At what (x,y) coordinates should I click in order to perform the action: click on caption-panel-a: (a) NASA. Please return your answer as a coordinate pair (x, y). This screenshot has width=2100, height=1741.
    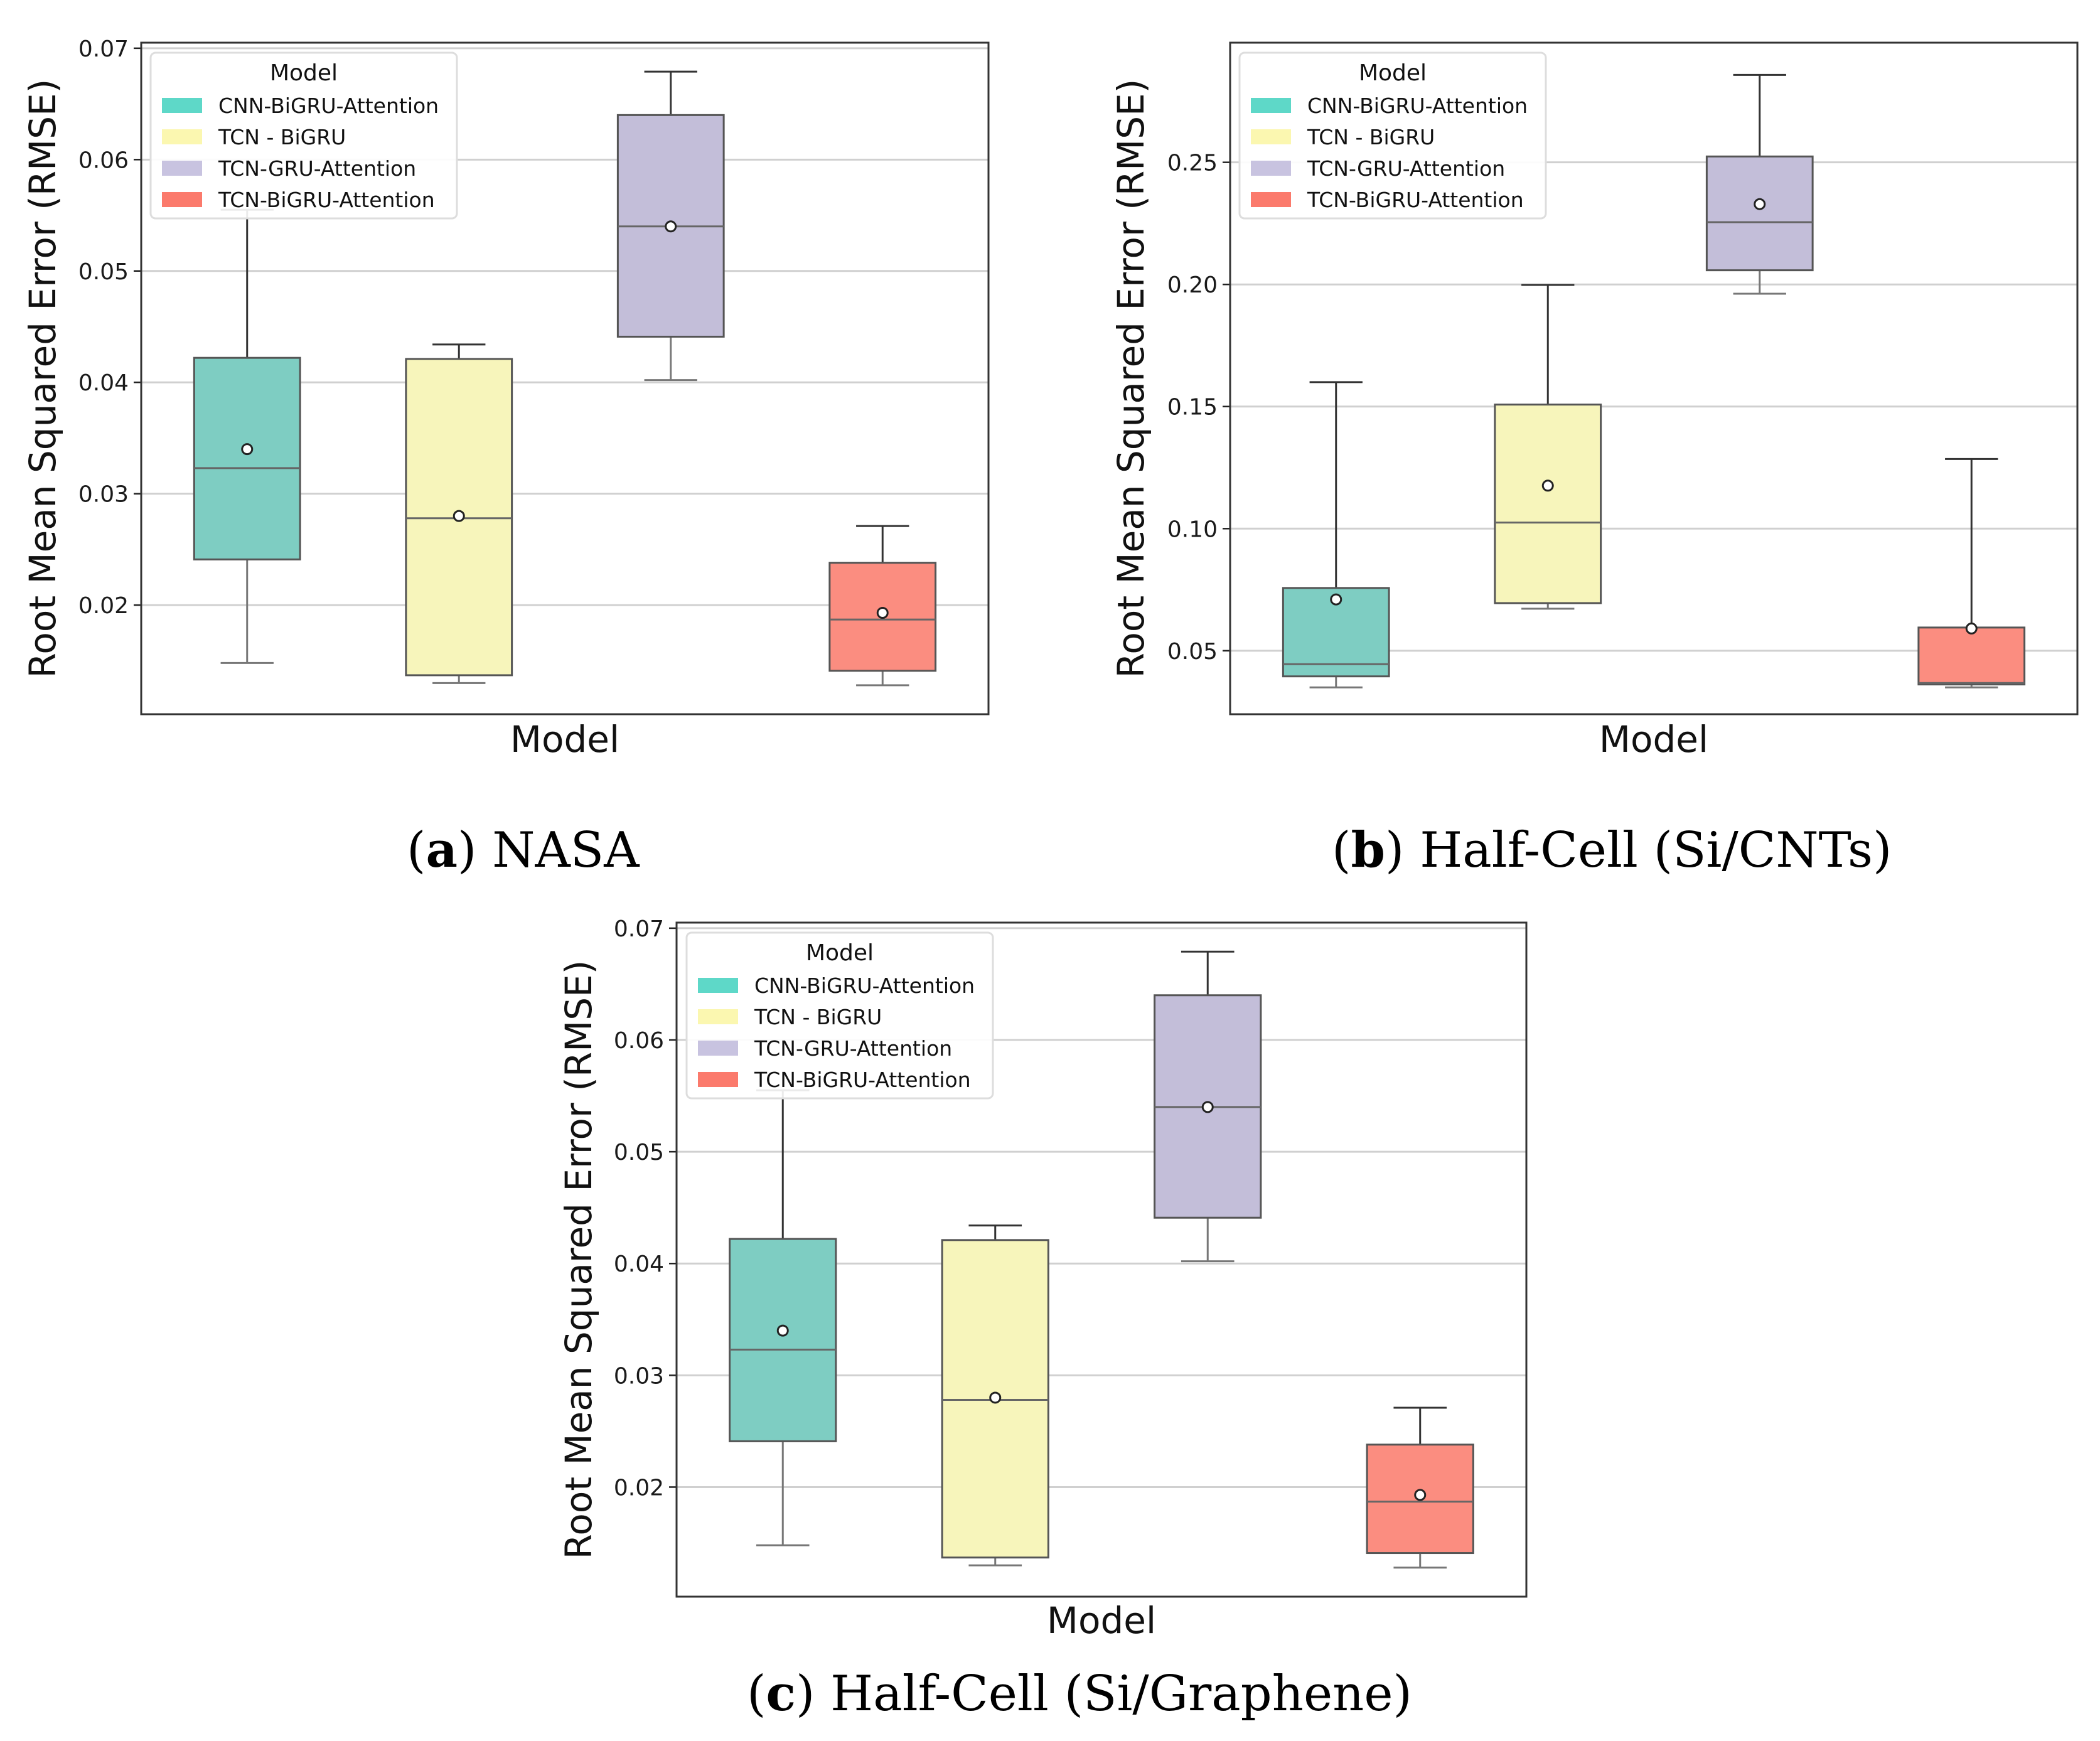
    Looking at the image, I should click on (523, 850).